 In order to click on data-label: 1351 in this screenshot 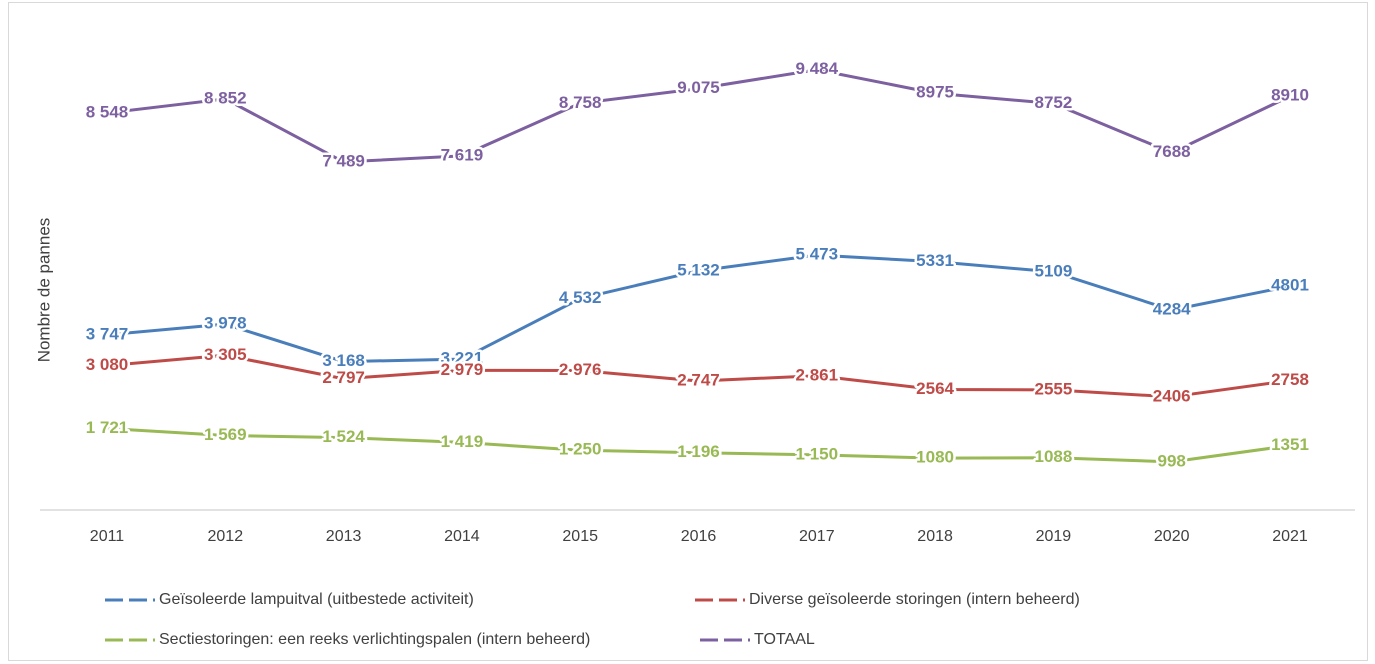, I will do `click(1290, 444)`.